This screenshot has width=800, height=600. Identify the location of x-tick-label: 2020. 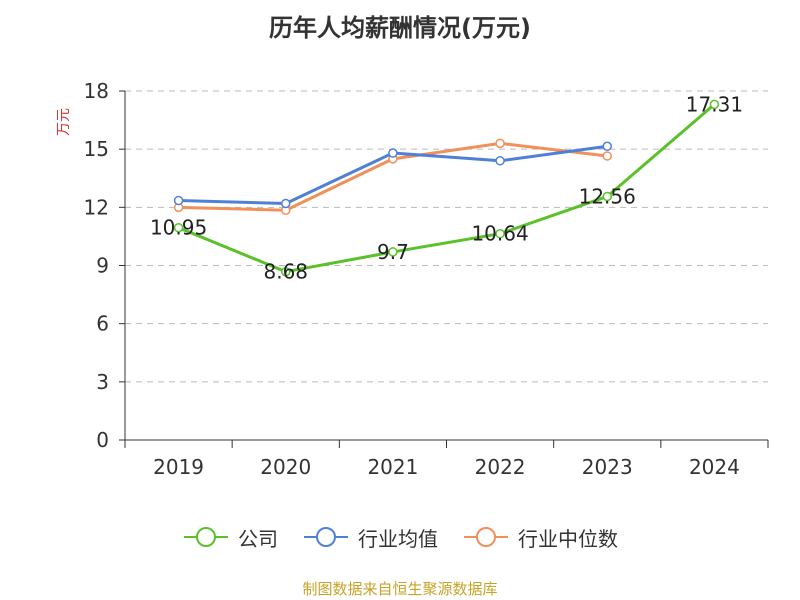
(285, 467).